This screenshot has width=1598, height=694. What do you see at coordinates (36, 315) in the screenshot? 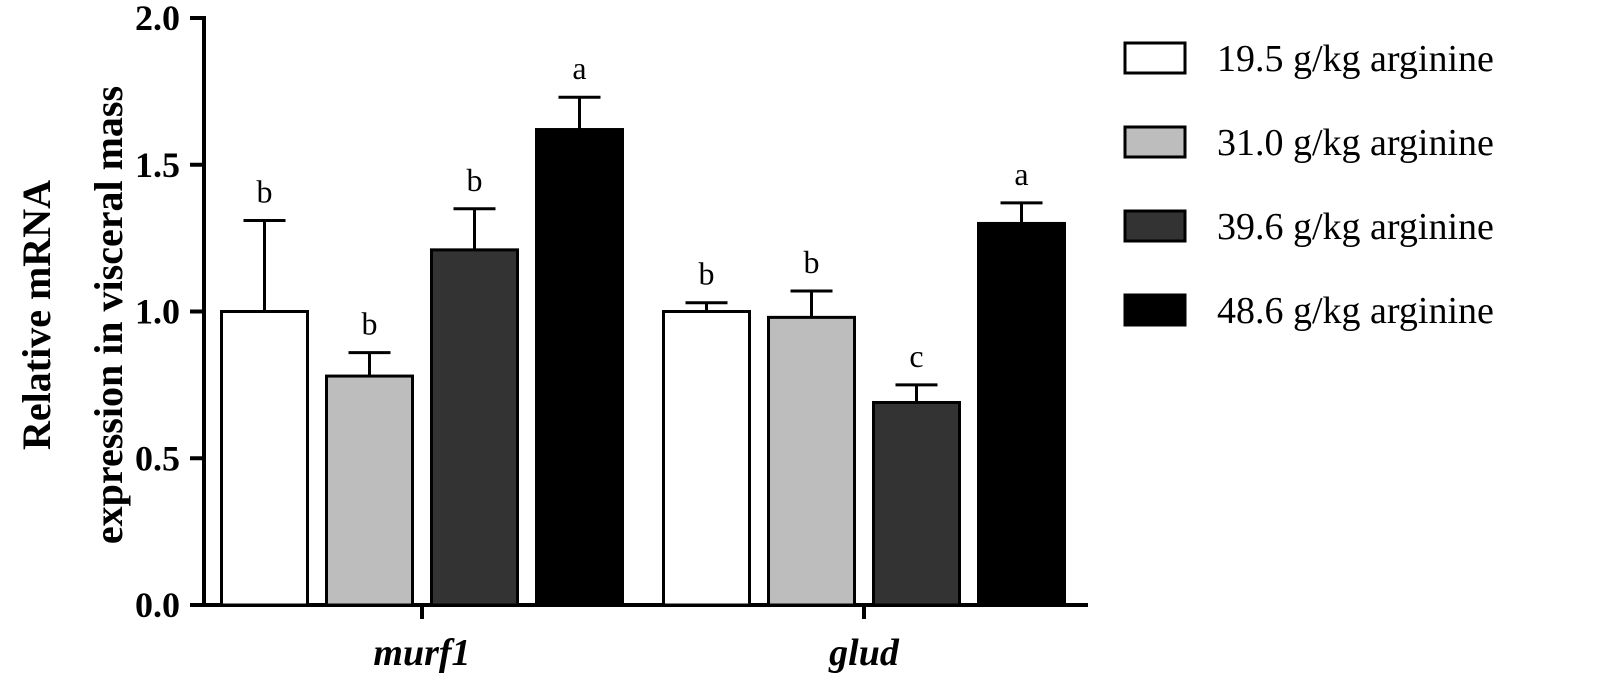
I see `y-axis-label-line-1: Relative mRNA` at bounding box center [36, 315].